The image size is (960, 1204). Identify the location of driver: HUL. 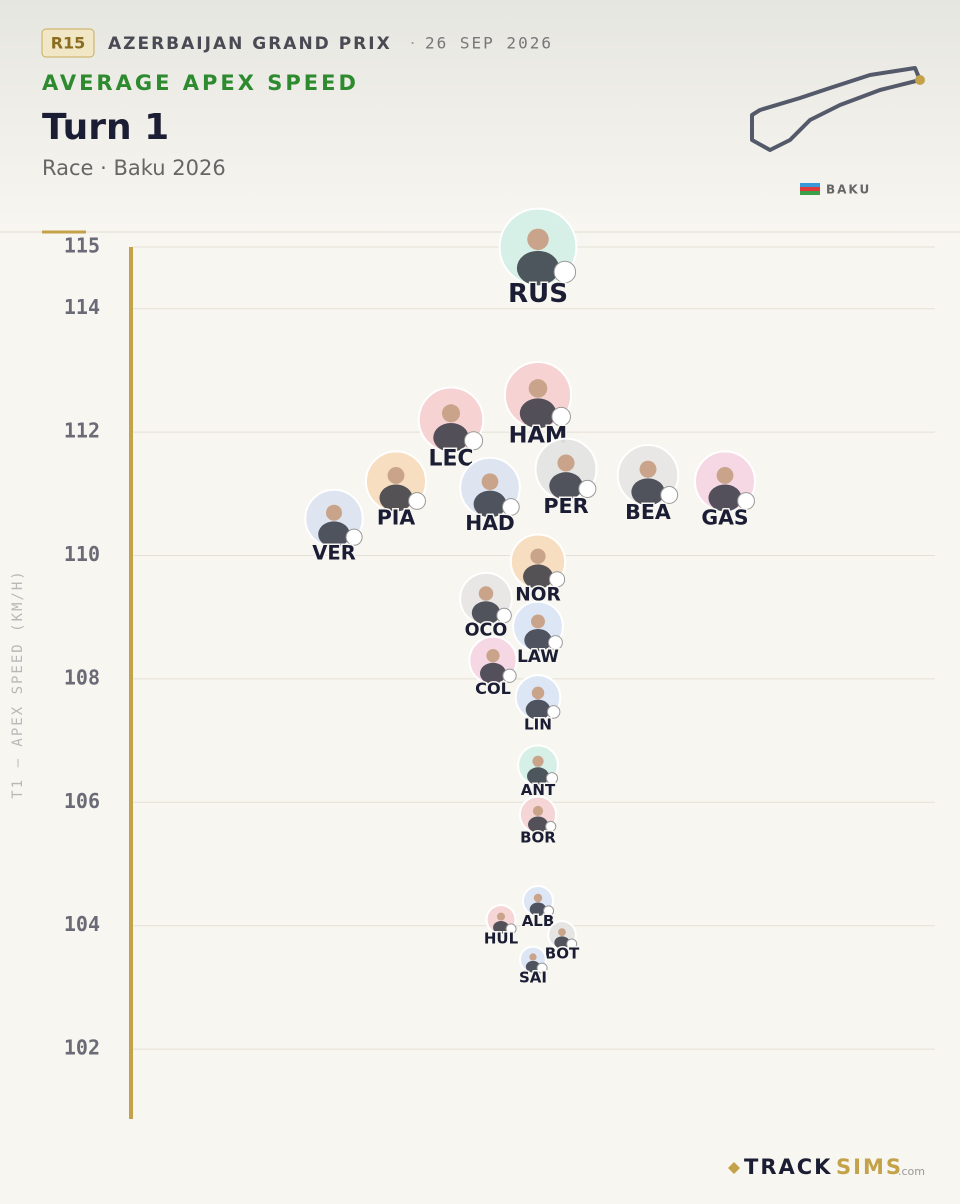
(501, 926).